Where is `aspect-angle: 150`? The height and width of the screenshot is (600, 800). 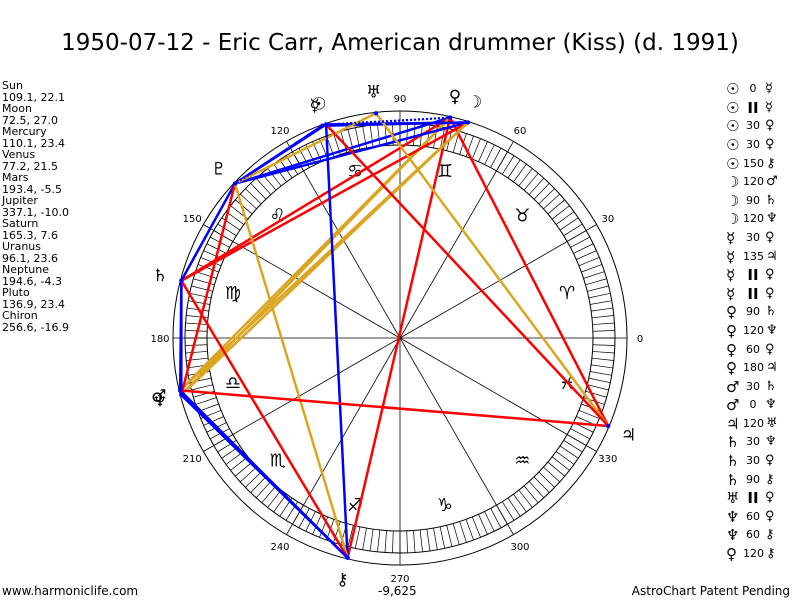
aspect-angle: 150 is located at coordinates (753, 163).